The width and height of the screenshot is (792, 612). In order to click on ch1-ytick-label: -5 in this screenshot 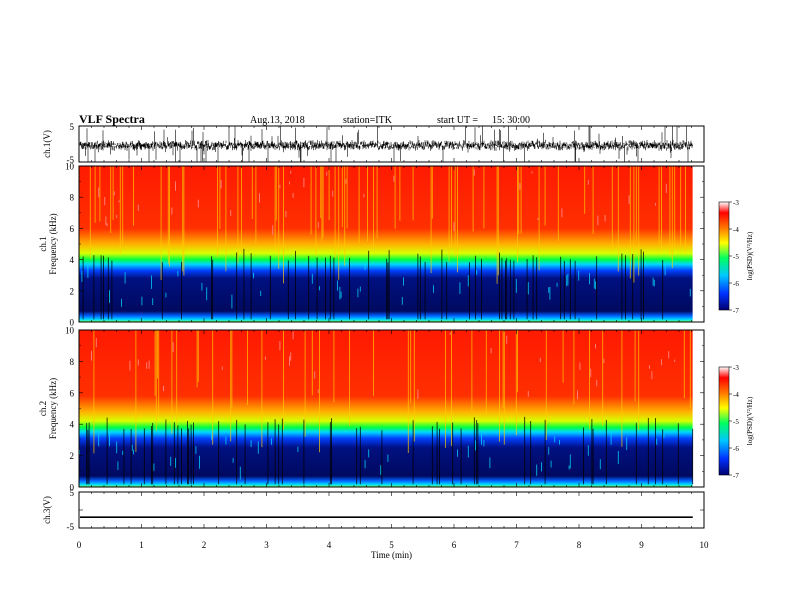, I will do `click(71, 160)`.